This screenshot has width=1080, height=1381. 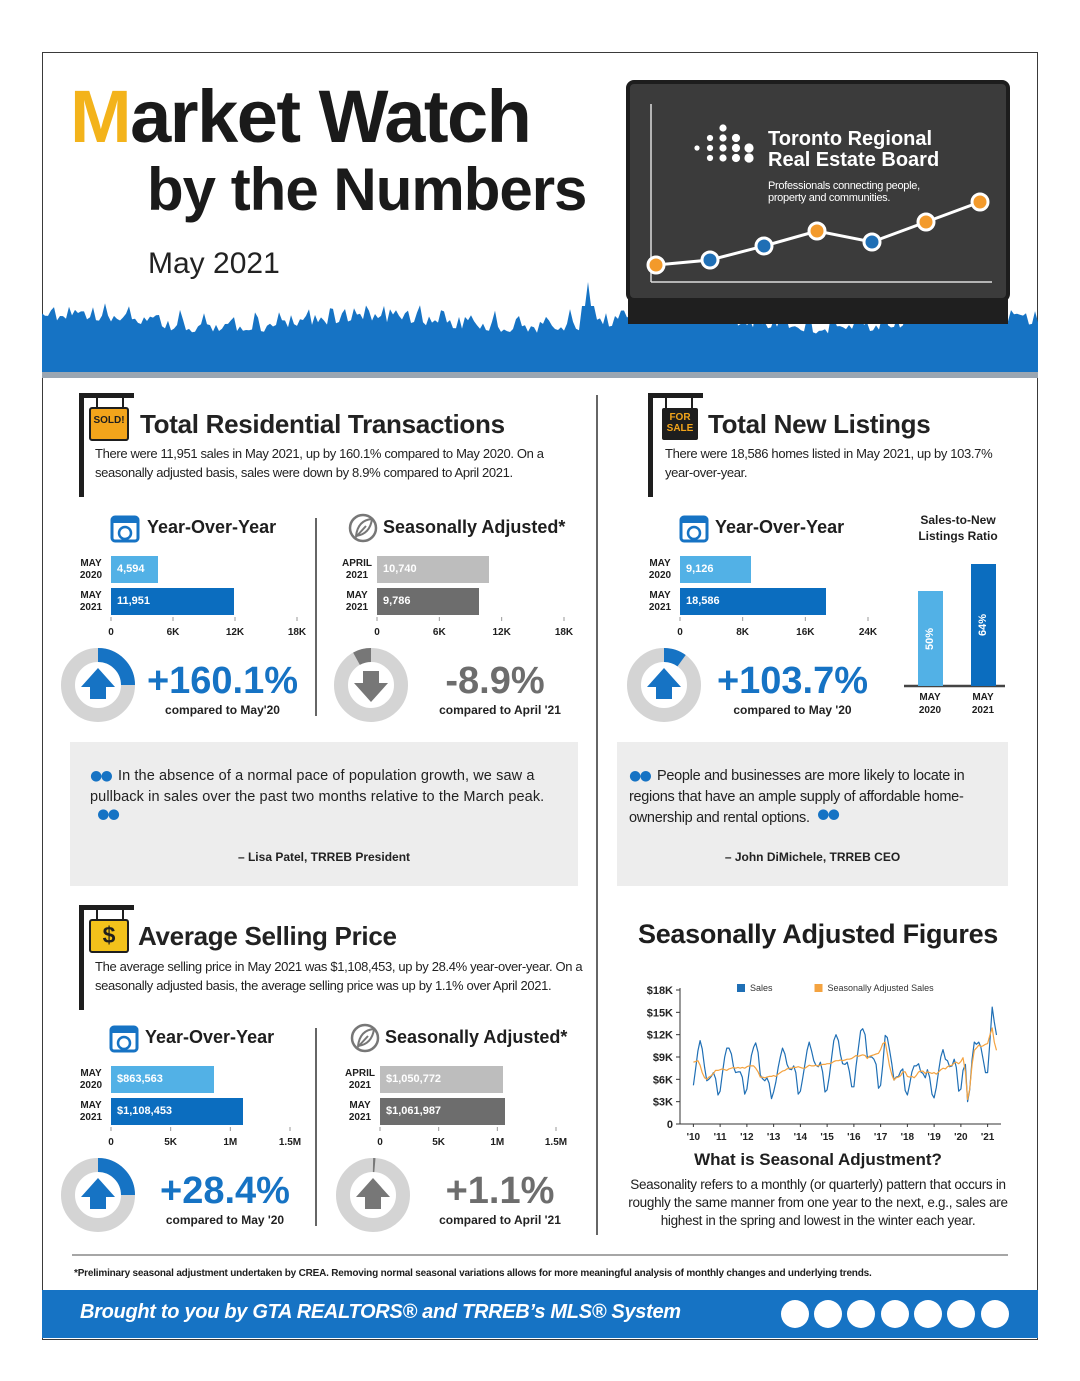 I want to click on bar-value-label: 64%, so click(x=983, y=625).